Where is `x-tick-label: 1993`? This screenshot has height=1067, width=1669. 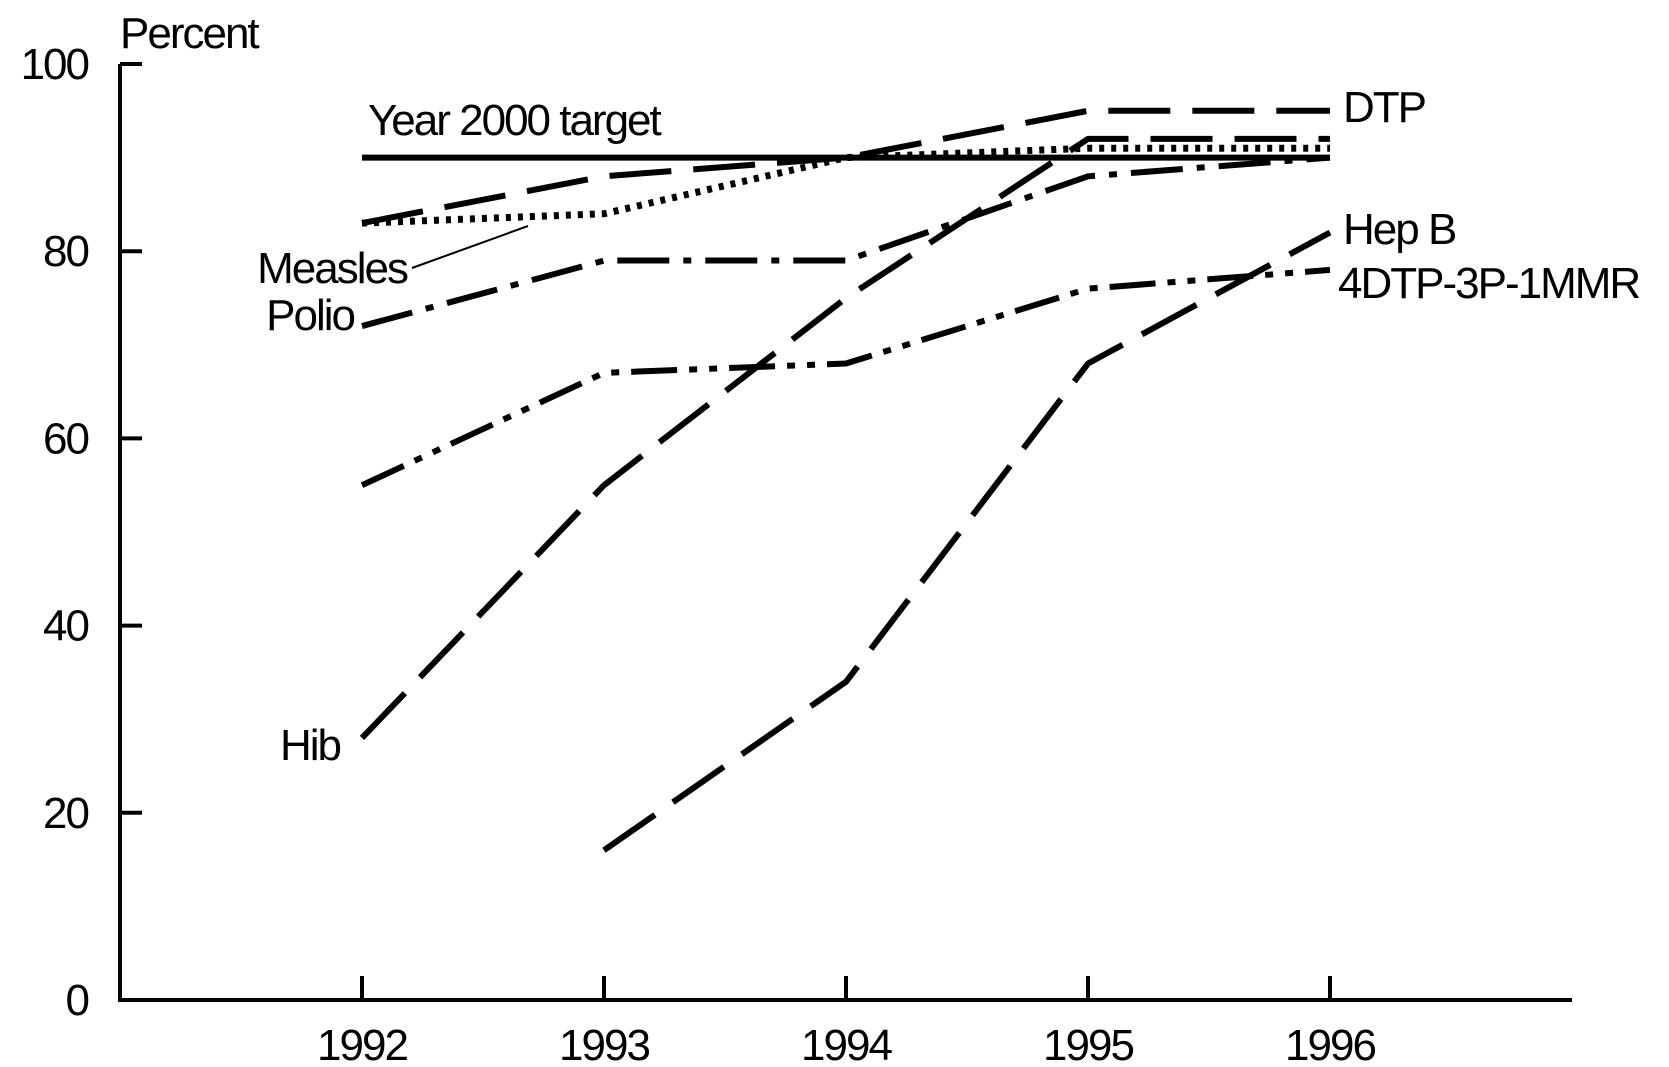 x-tick-label: 1993 is located at coordinates (604, 1044).